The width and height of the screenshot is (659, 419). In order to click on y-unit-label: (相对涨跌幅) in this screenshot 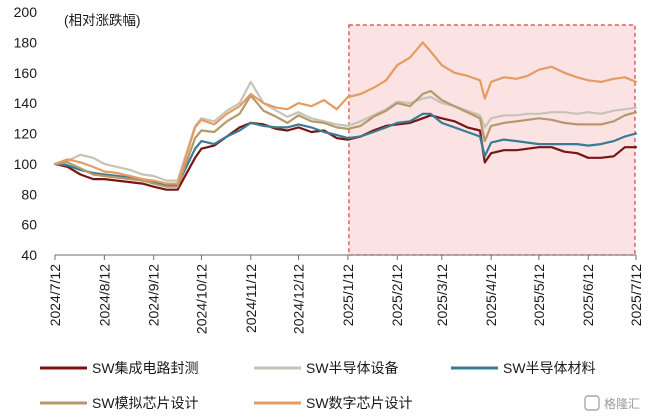, I will do `click(102, 20)`.